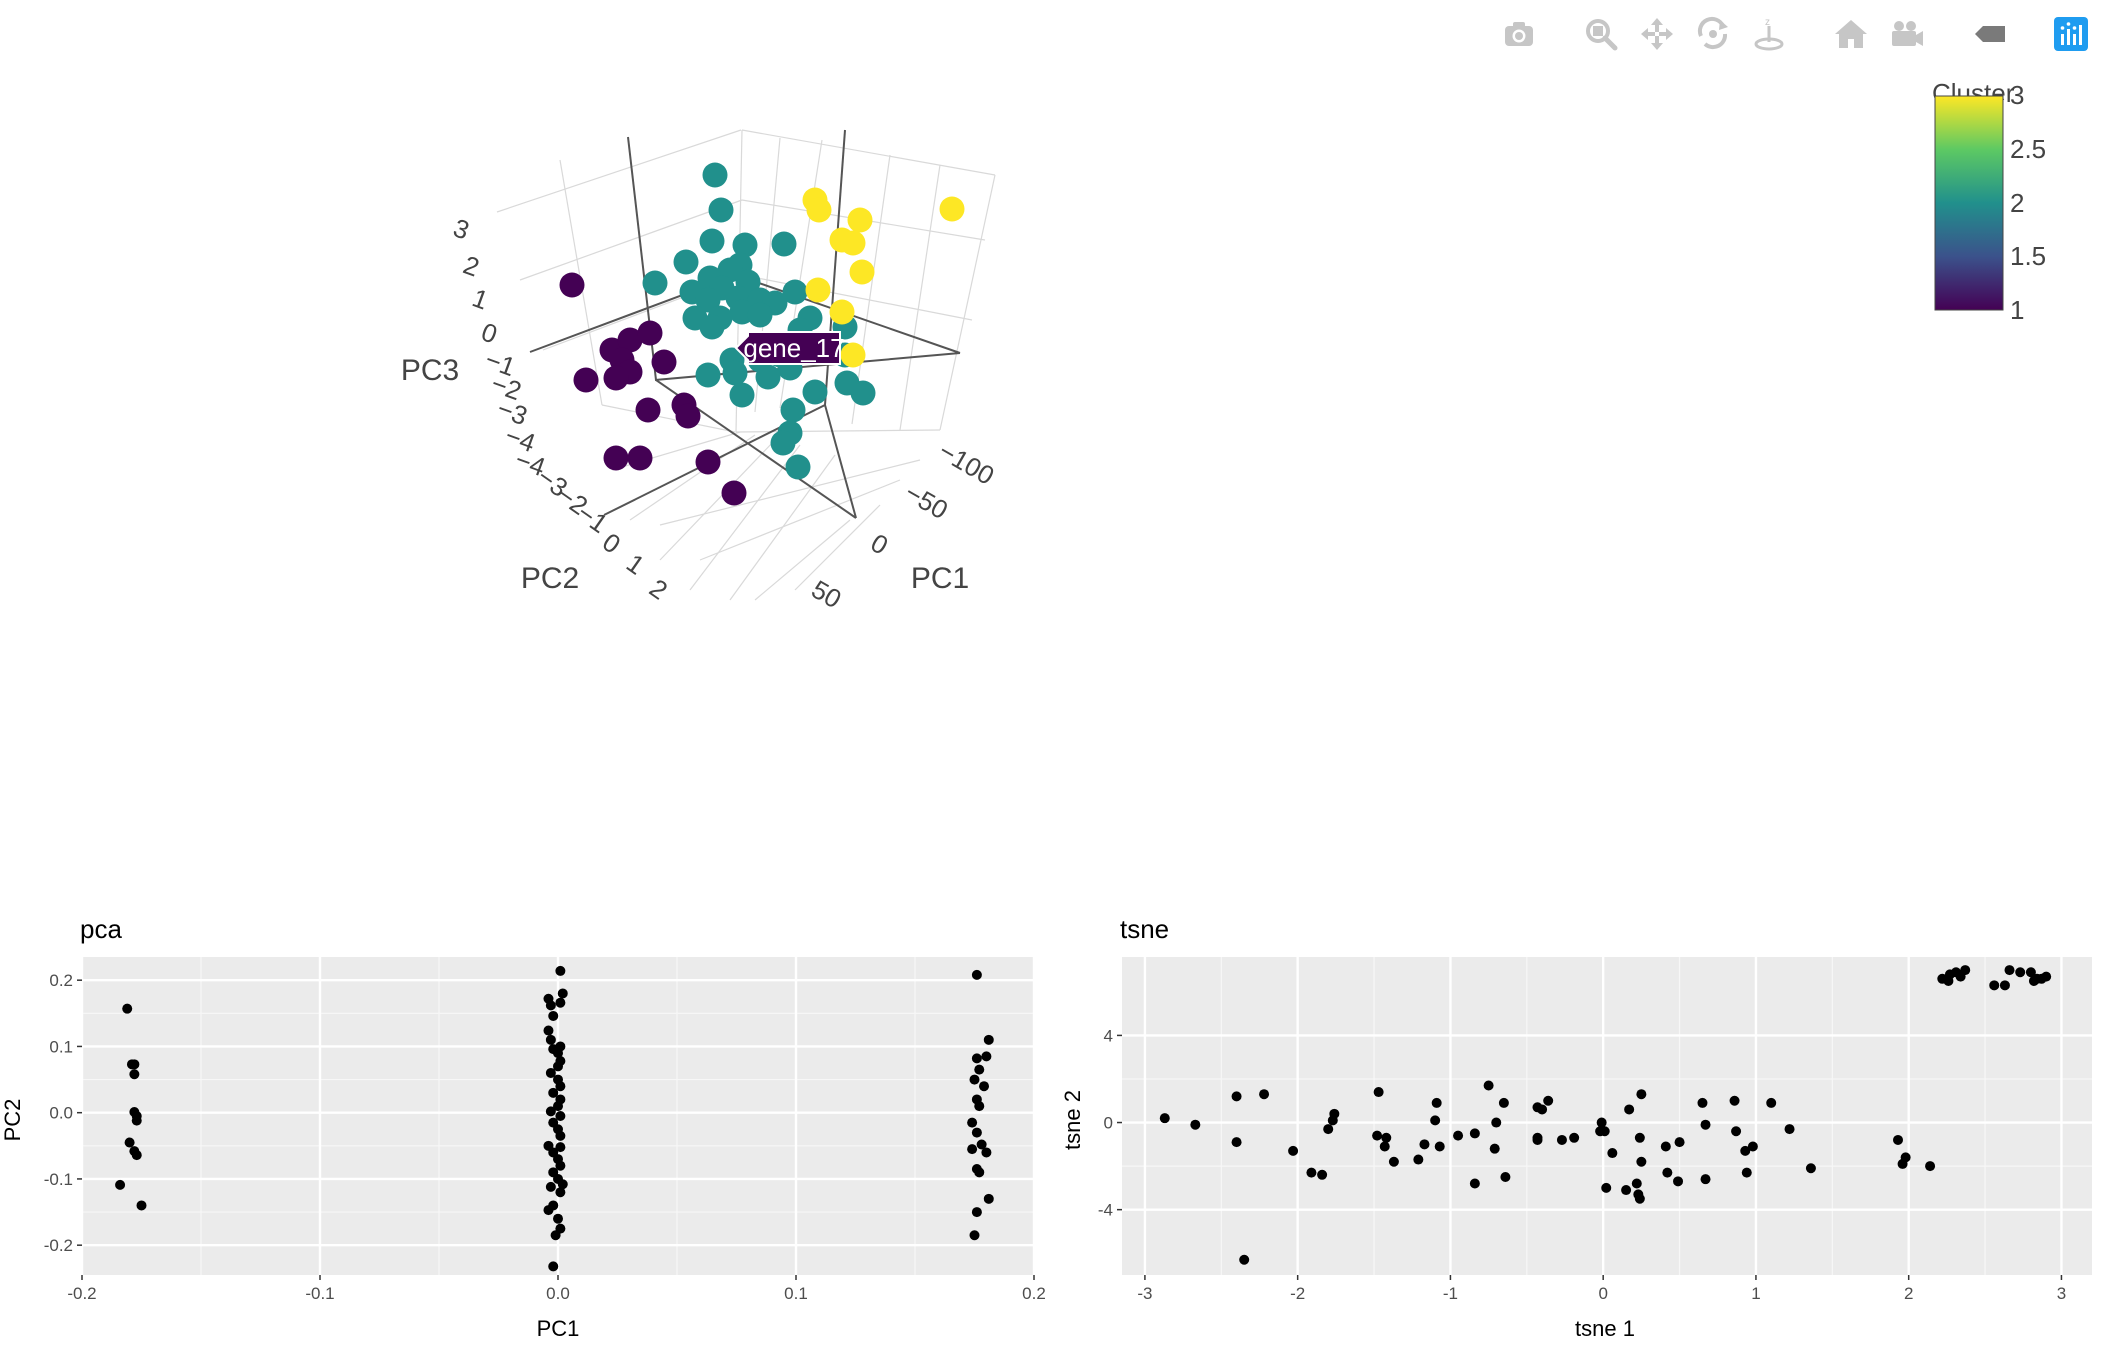 Image resolution: width=2107 pixels, height=1353 pixels. What do you see at coordinates (1907, 34) in the screenshot?
I see `video-camera-icon` at bounding box center [1907, 34].